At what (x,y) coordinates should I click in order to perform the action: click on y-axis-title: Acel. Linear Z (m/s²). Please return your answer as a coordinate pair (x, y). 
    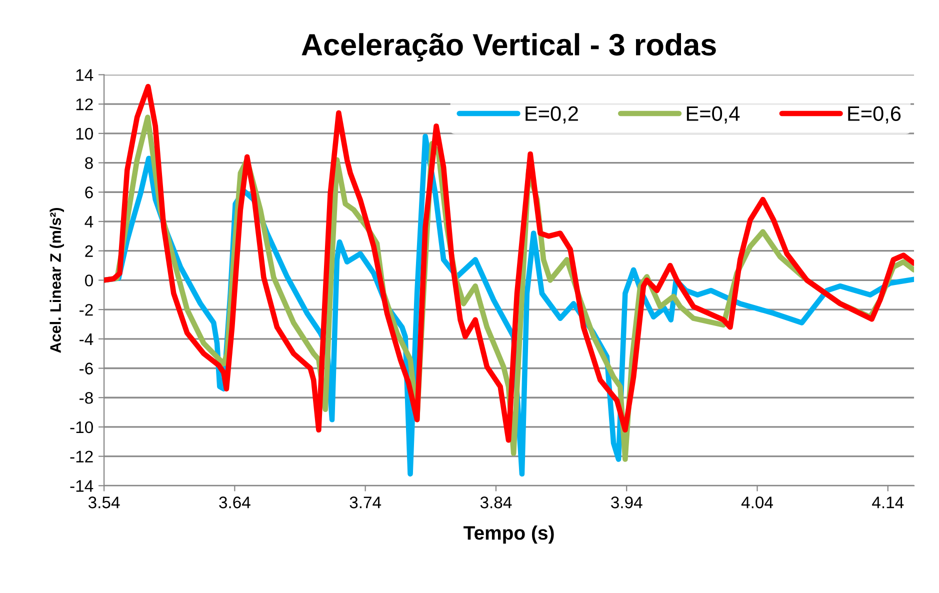
    Looking at the image, I should click on (57, 280).